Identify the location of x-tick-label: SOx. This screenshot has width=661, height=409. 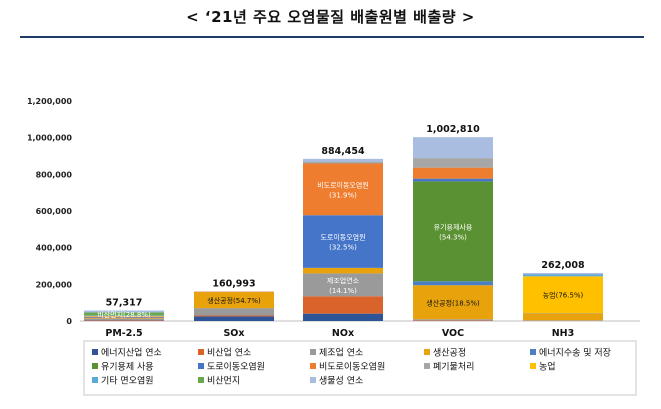
(233, 333).